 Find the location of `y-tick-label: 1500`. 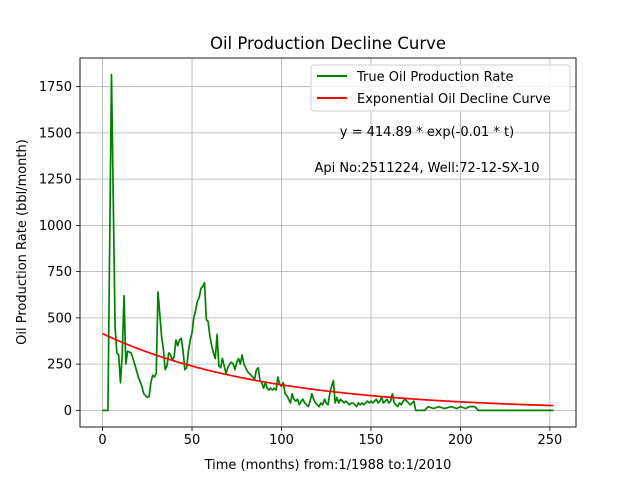

y-tick-label: 1500 is located at coordinates (55, 133).